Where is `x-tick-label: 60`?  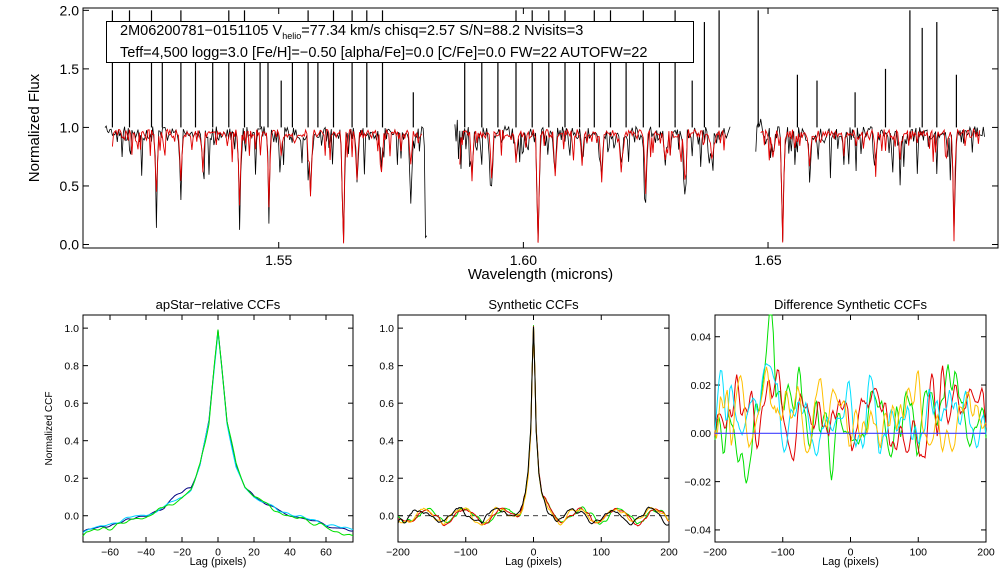 x-tick-label: 60 is located at coordinates (326, 553).